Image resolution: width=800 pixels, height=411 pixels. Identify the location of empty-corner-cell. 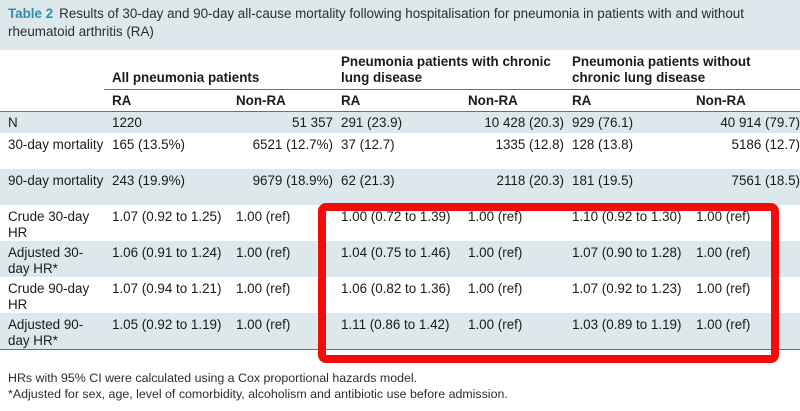
(52, 69).